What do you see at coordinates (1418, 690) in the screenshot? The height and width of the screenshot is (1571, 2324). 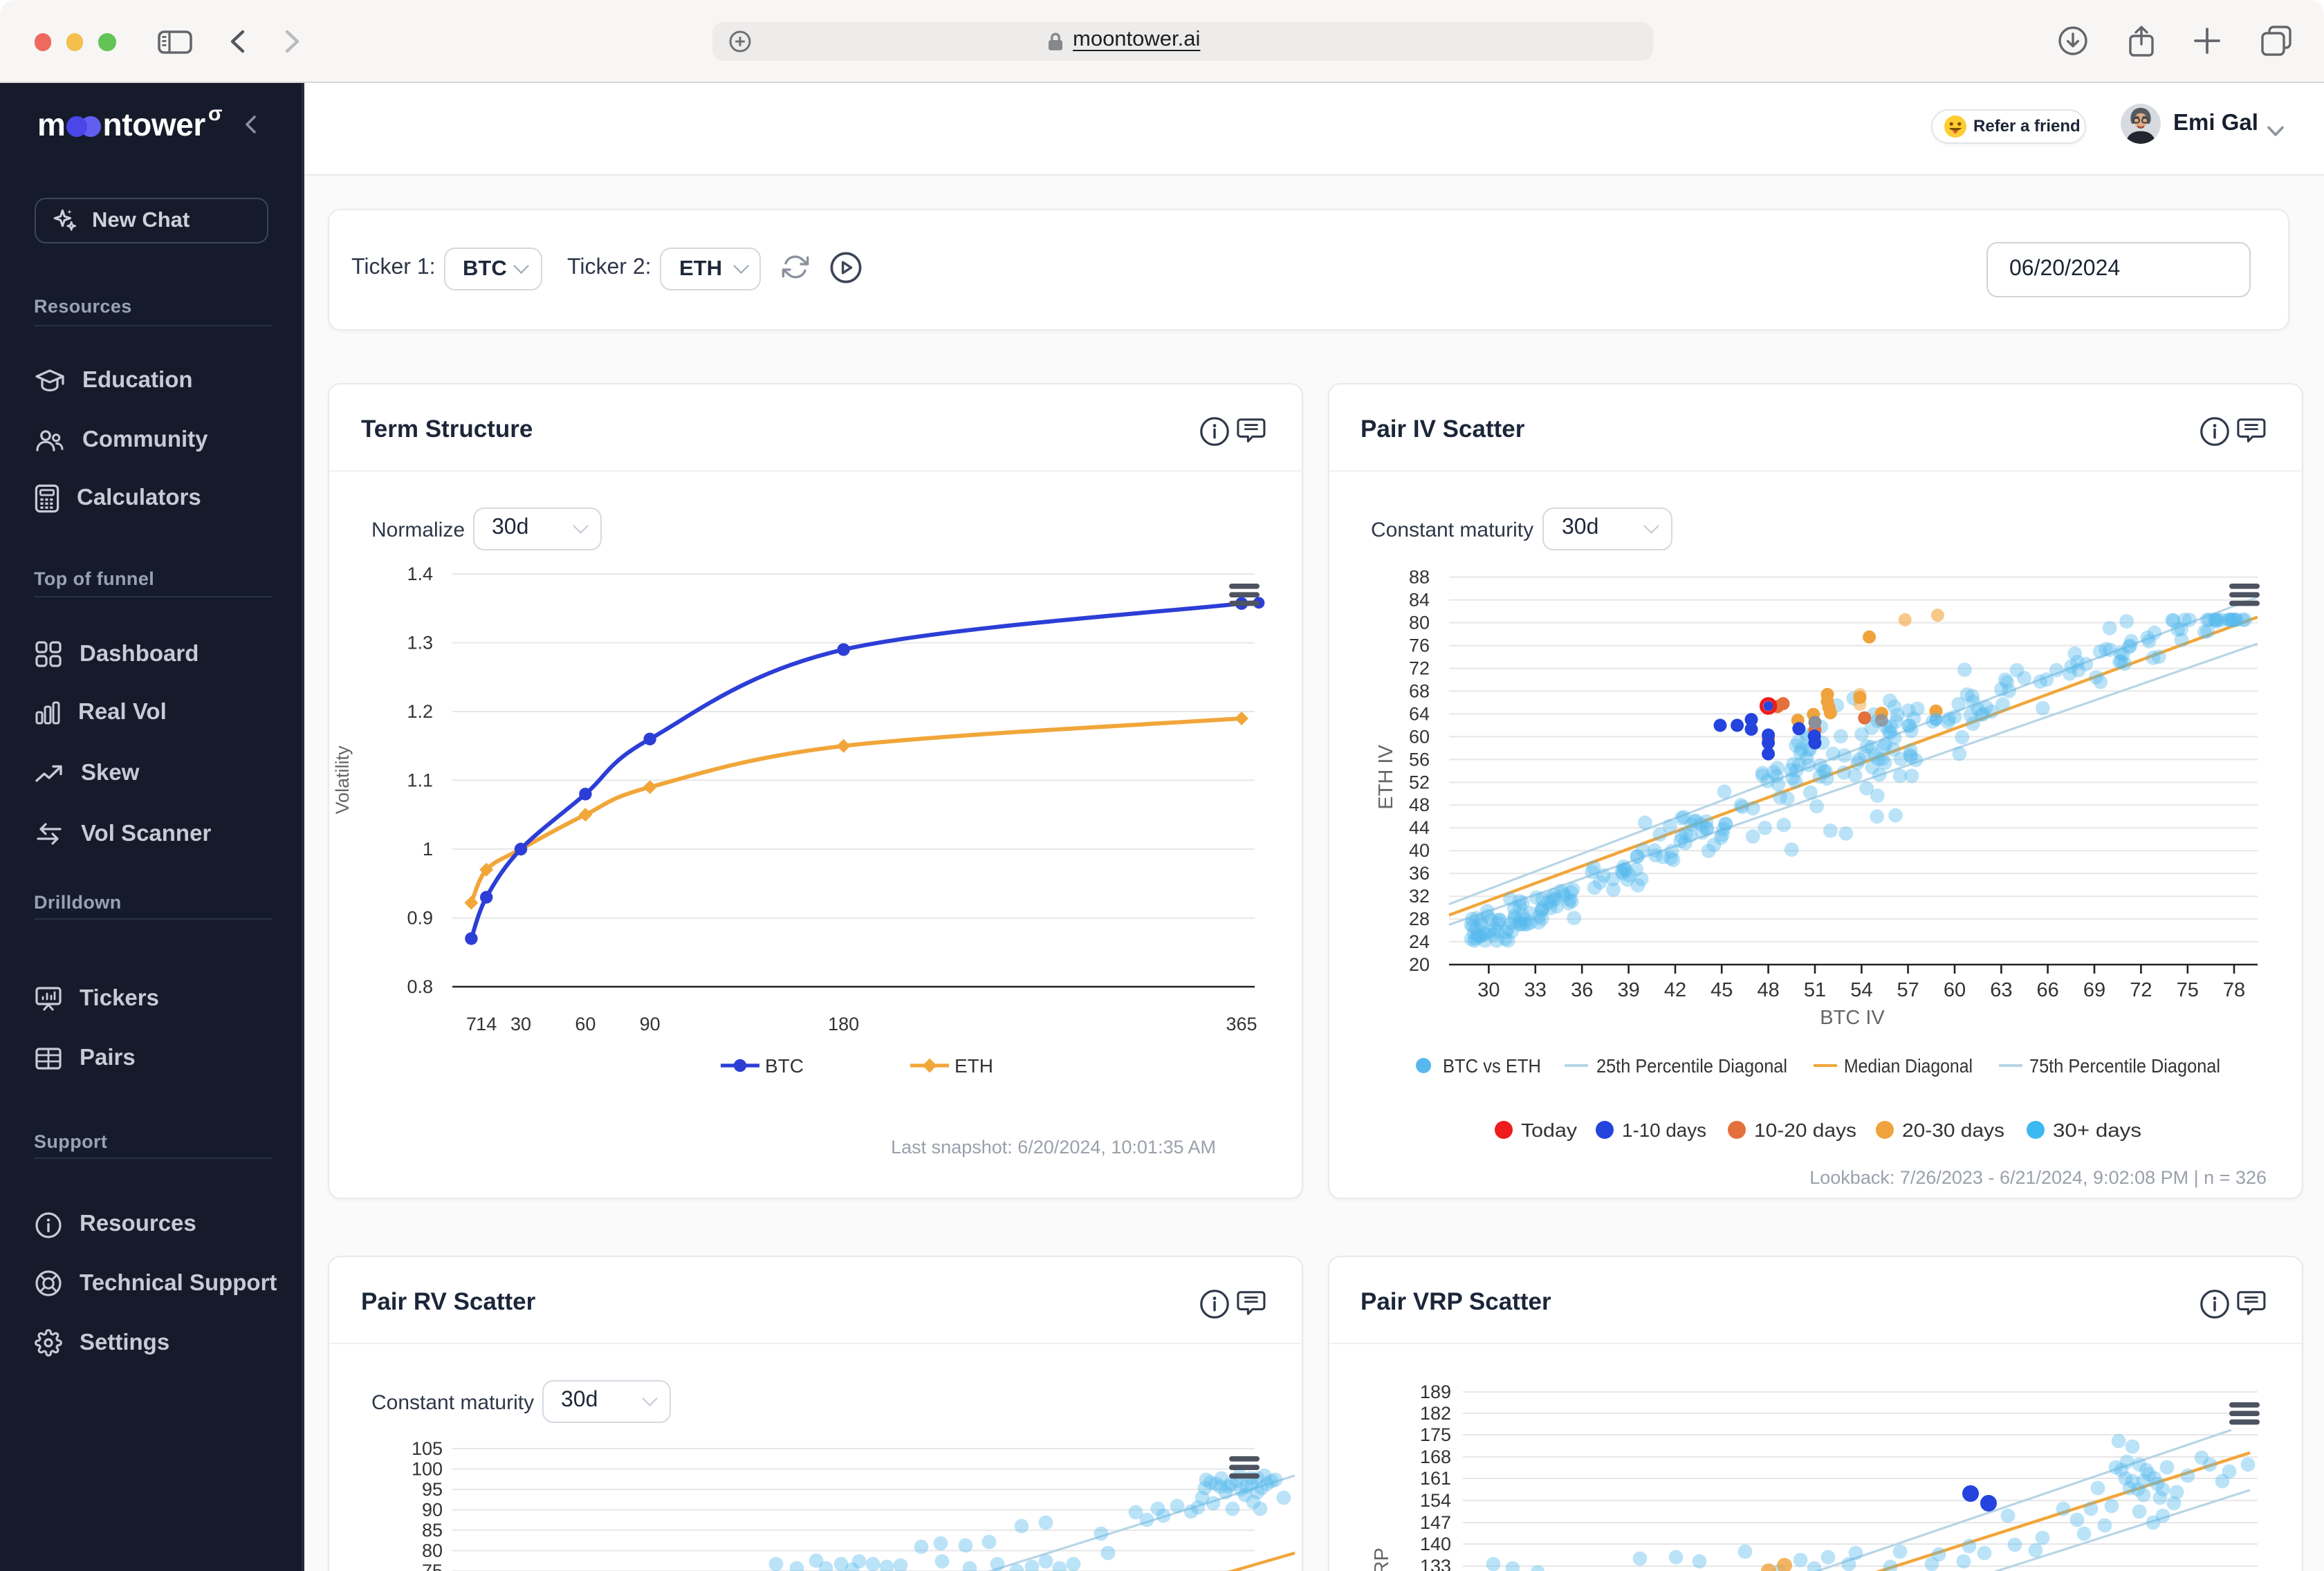 I see `svg-text: 68` at bounding box center [1418, 690].